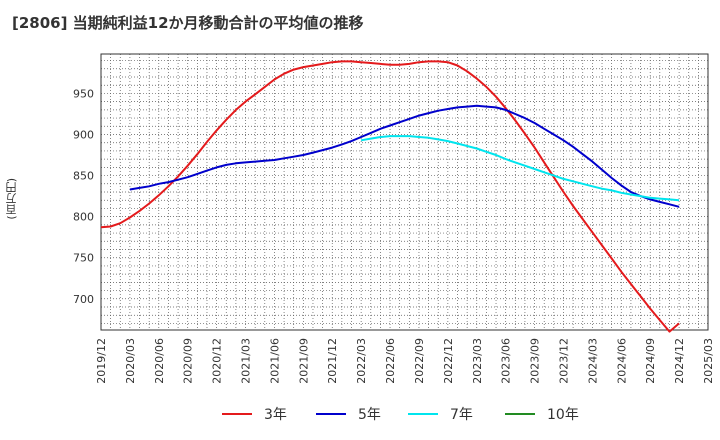 Image resolution: width=720 pixels, height=440 pixels. I want to click on x-tick-label: 2023/06, so click(506, 361).